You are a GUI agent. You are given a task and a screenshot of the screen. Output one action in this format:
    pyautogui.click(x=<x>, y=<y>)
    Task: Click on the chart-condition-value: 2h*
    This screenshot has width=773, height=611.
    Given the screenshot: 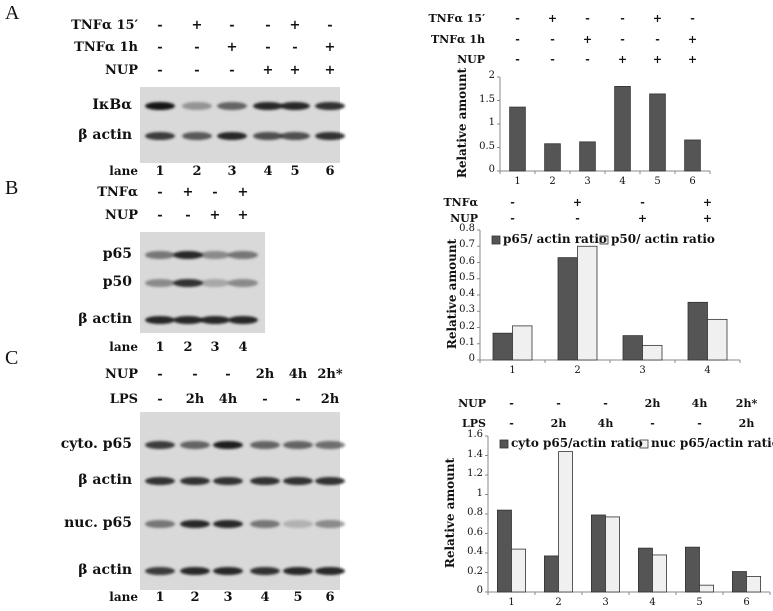 What is the action you would take?
    pyautogui.click(x=746, y=403)
    